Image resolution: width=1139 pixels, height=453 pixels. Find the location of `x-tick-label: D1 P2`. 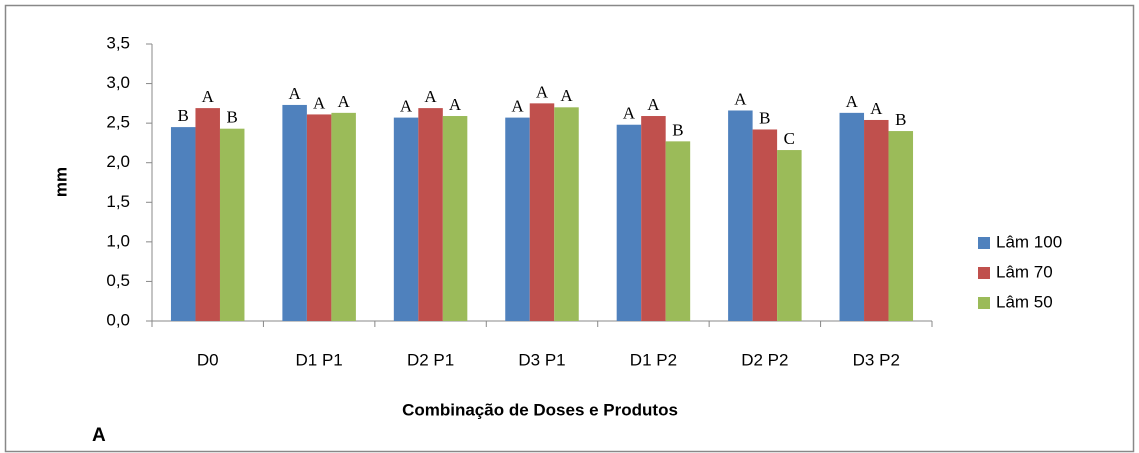

x-tick-label: D1 P2 is located at coordinates (653, 359).